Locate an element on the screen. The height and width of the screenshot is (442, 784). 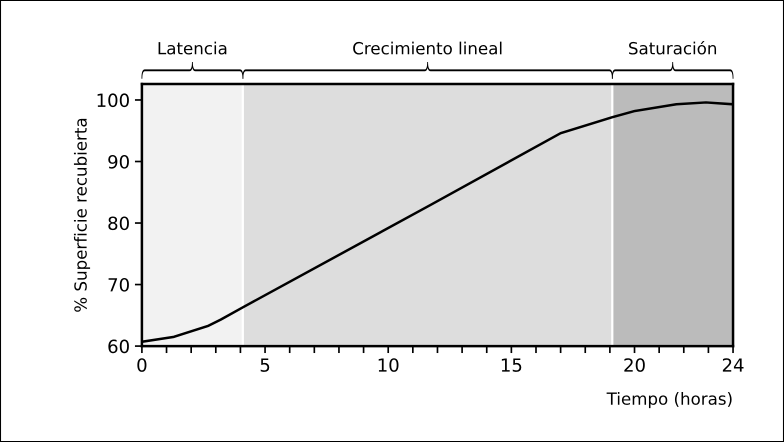
band-label: Latencia is located at coordinates (192, 48).